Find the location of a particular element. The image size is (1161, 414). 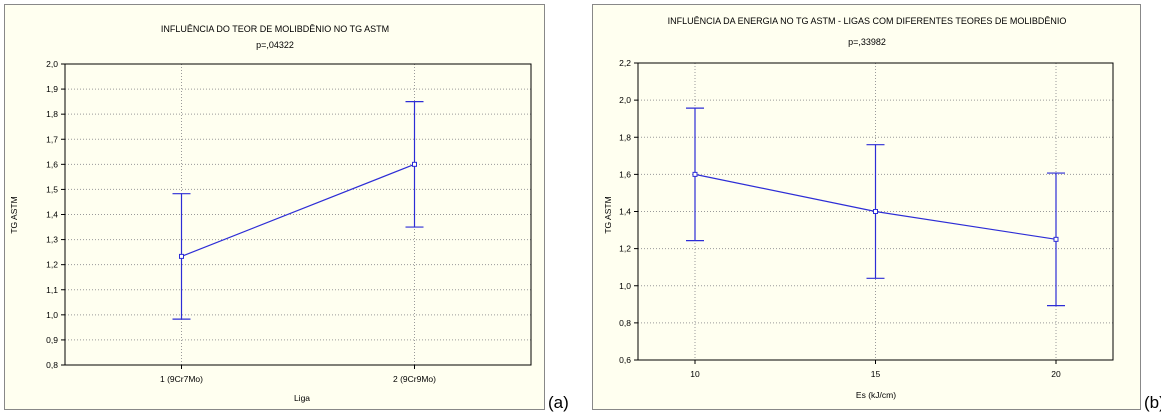

chart-b-ytick-label: 2,2 is located at coordinates (625, 63).